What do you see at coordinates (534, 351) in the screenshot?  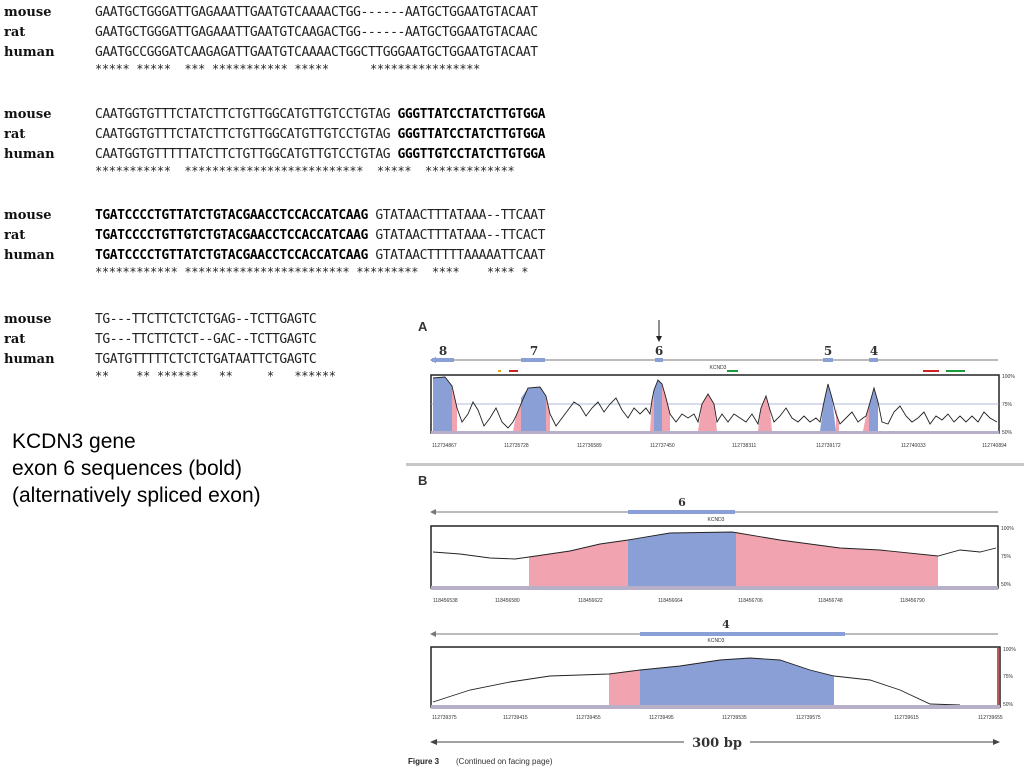 I see `exon-number-label: 7` at bounding box center [534, 351].